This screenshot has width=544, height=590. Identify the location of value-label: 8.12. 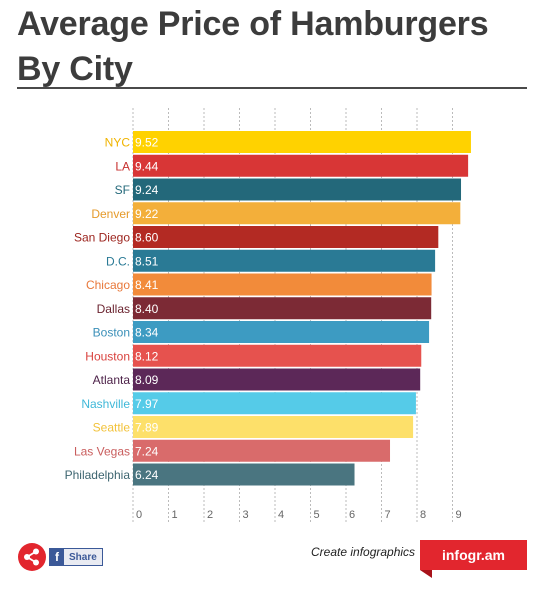
(147, 356).